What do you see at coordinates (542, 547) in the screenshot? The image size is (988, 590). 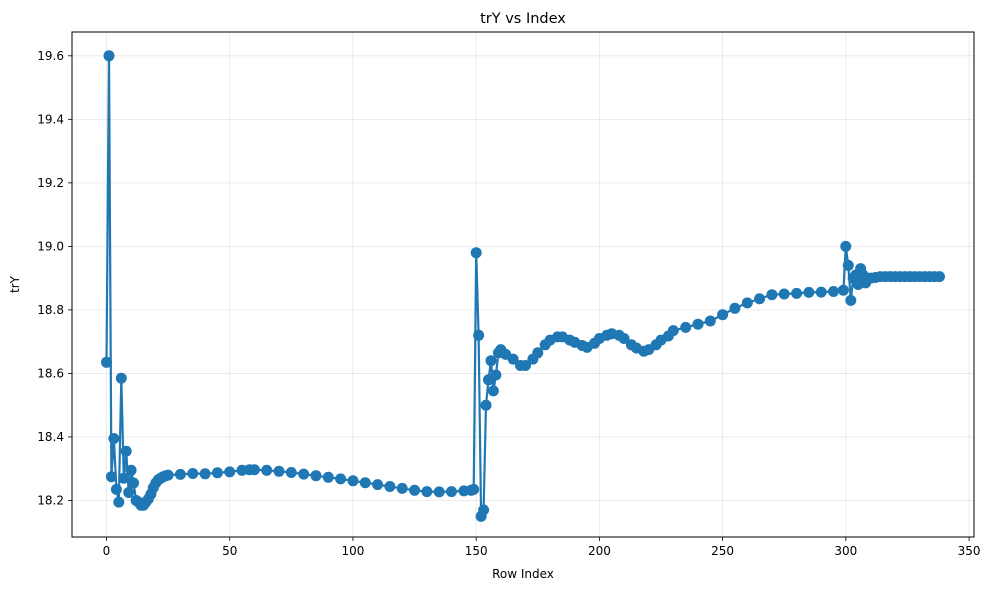 I see `x-axis-ticks: 0 50 100 150 200 250 300 350` at bounding box center [542, 547].